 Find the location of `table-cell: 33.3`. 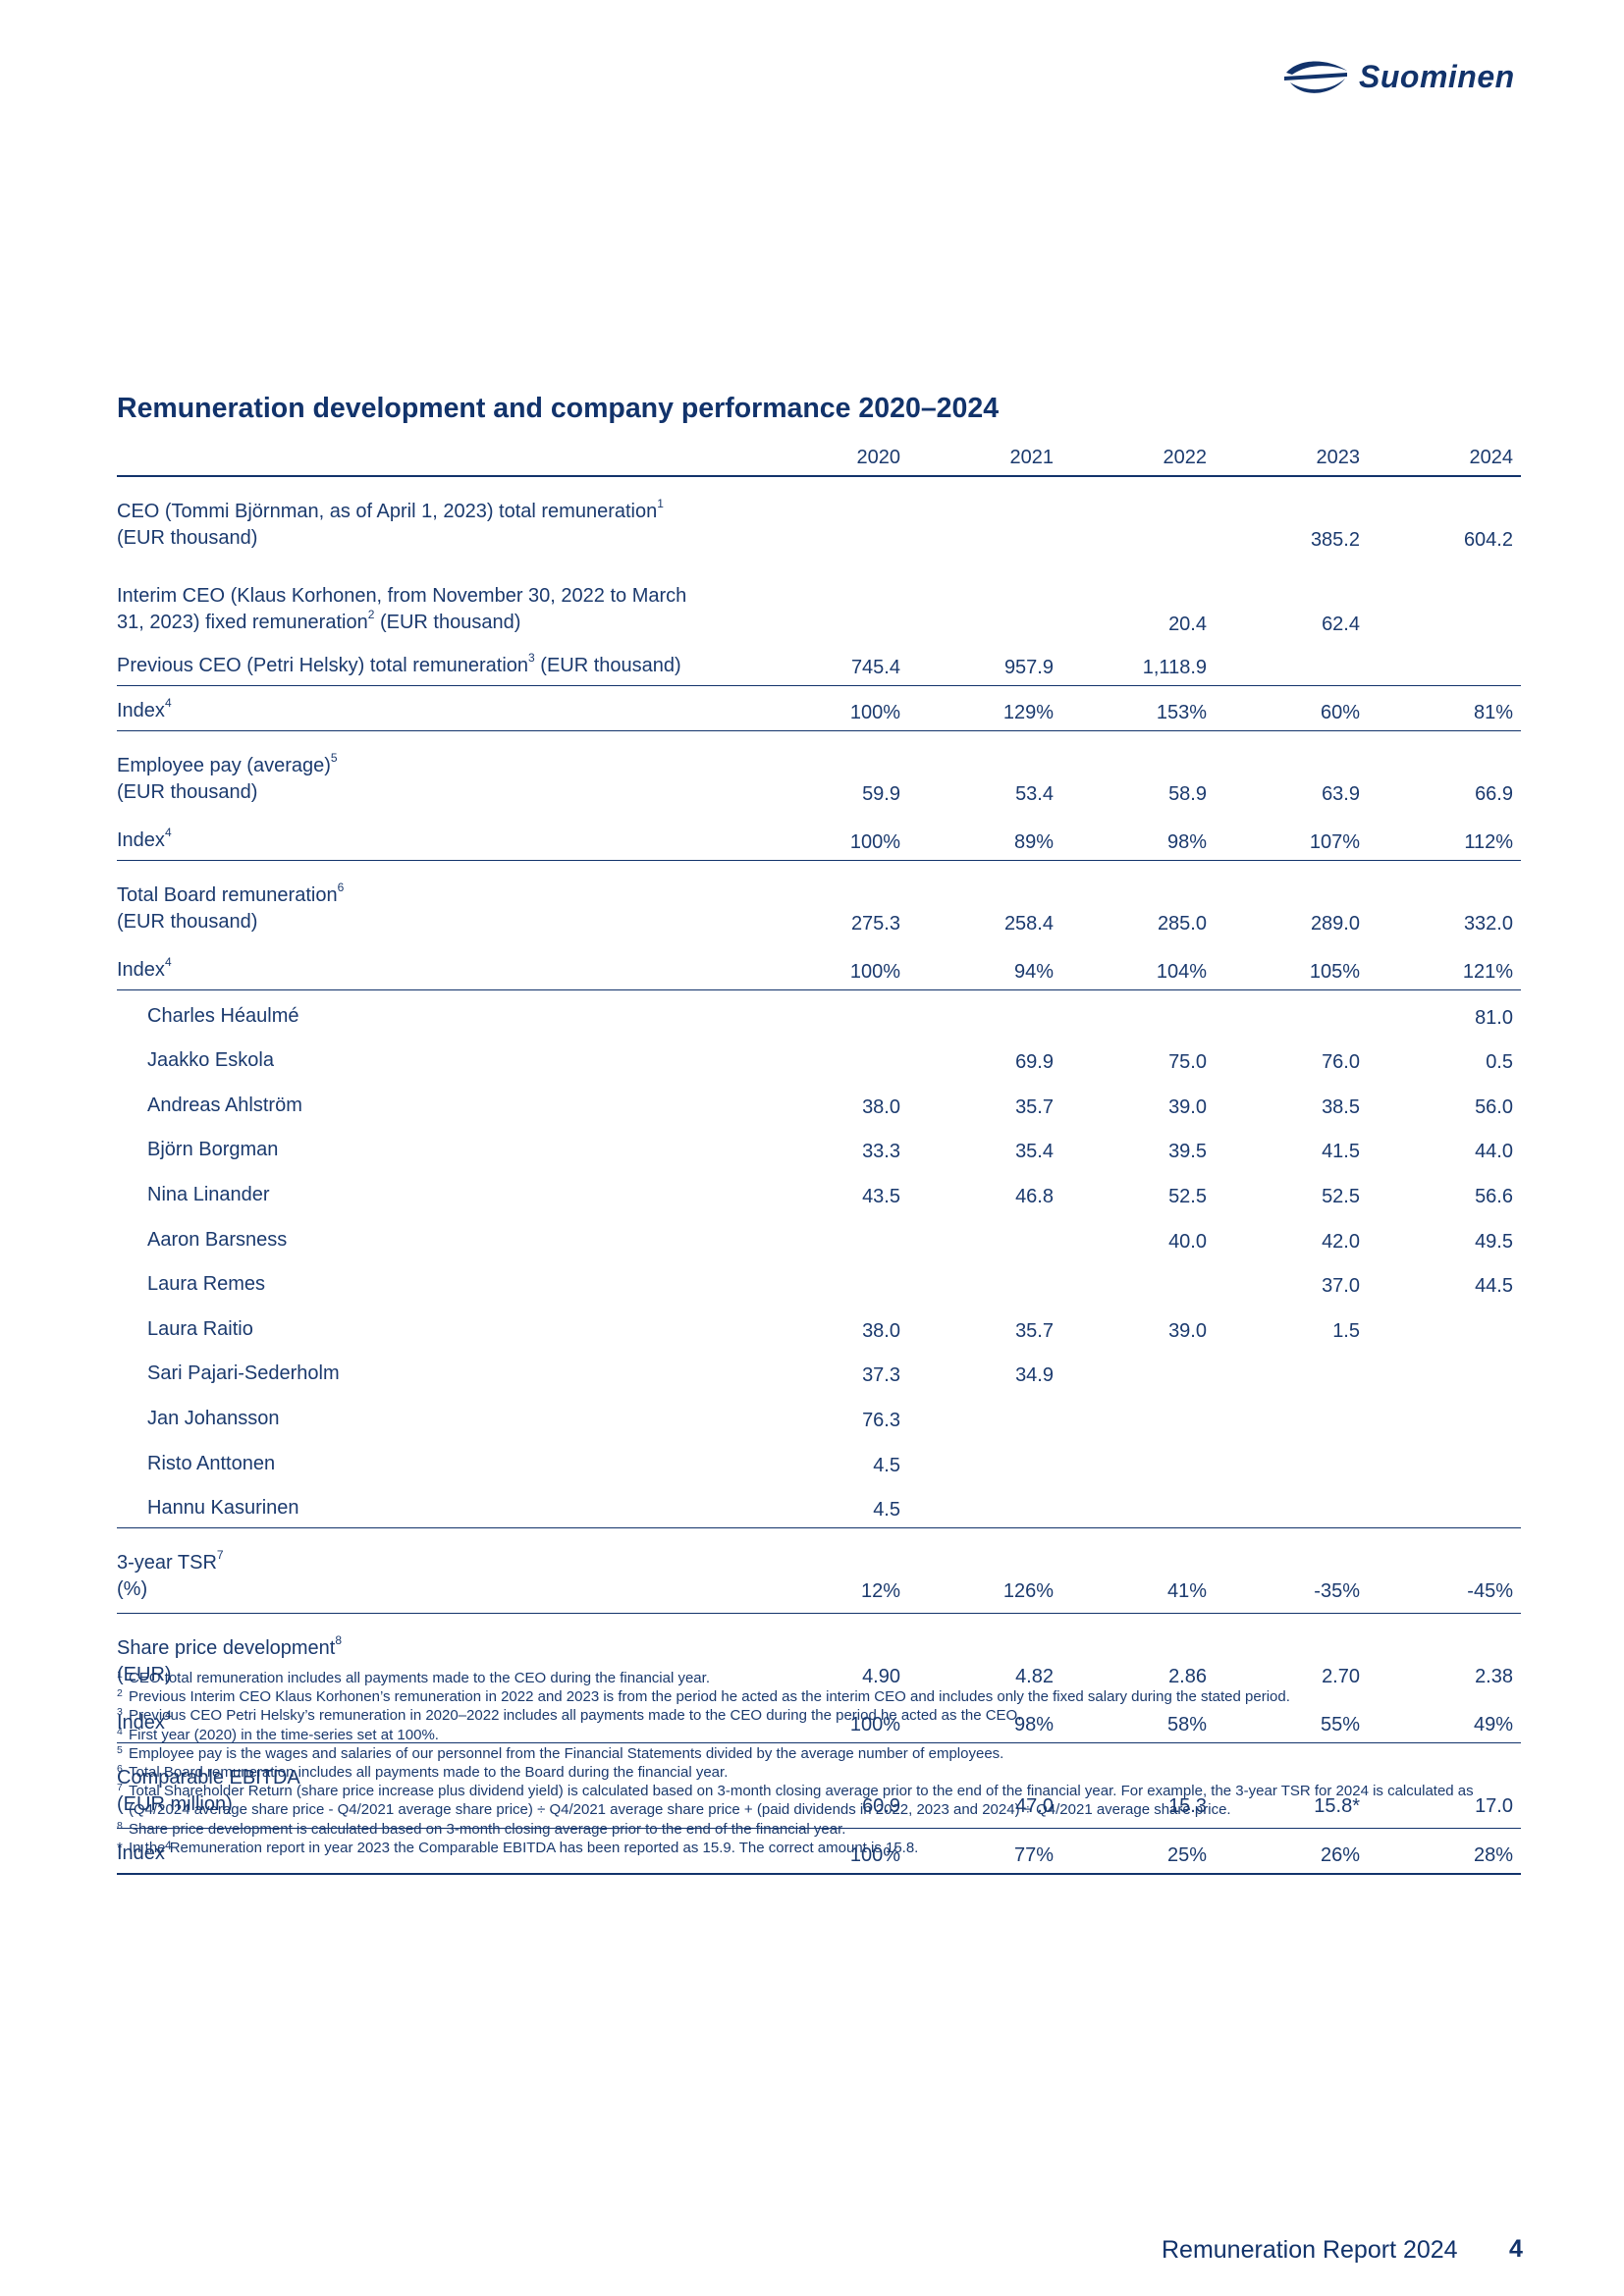

table-cell: 33.3 is located at coordinates (881, 1152).